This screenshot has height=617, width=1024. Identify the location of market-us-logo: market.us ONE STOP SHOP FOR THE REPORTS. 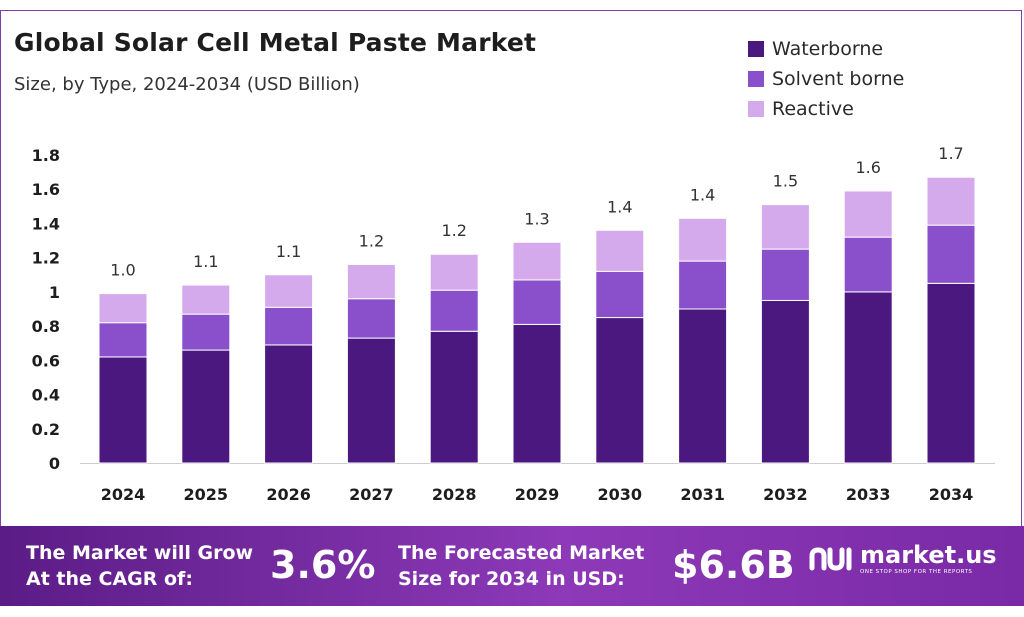
(902, 559).